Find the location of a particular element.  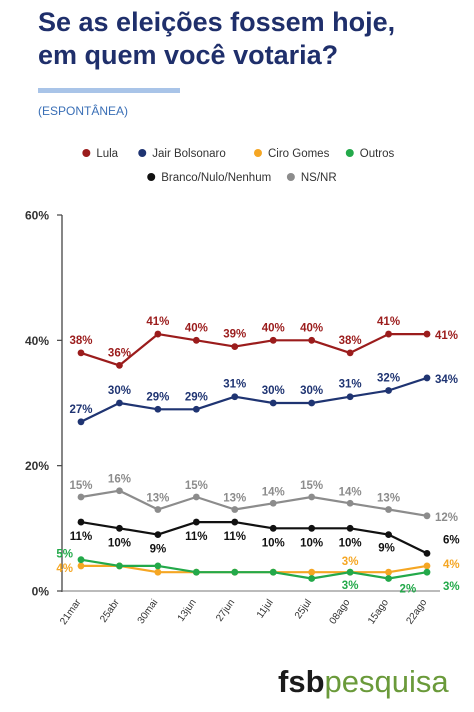

series-6-data-label-6: 14% is located at coordinates (273, 492).